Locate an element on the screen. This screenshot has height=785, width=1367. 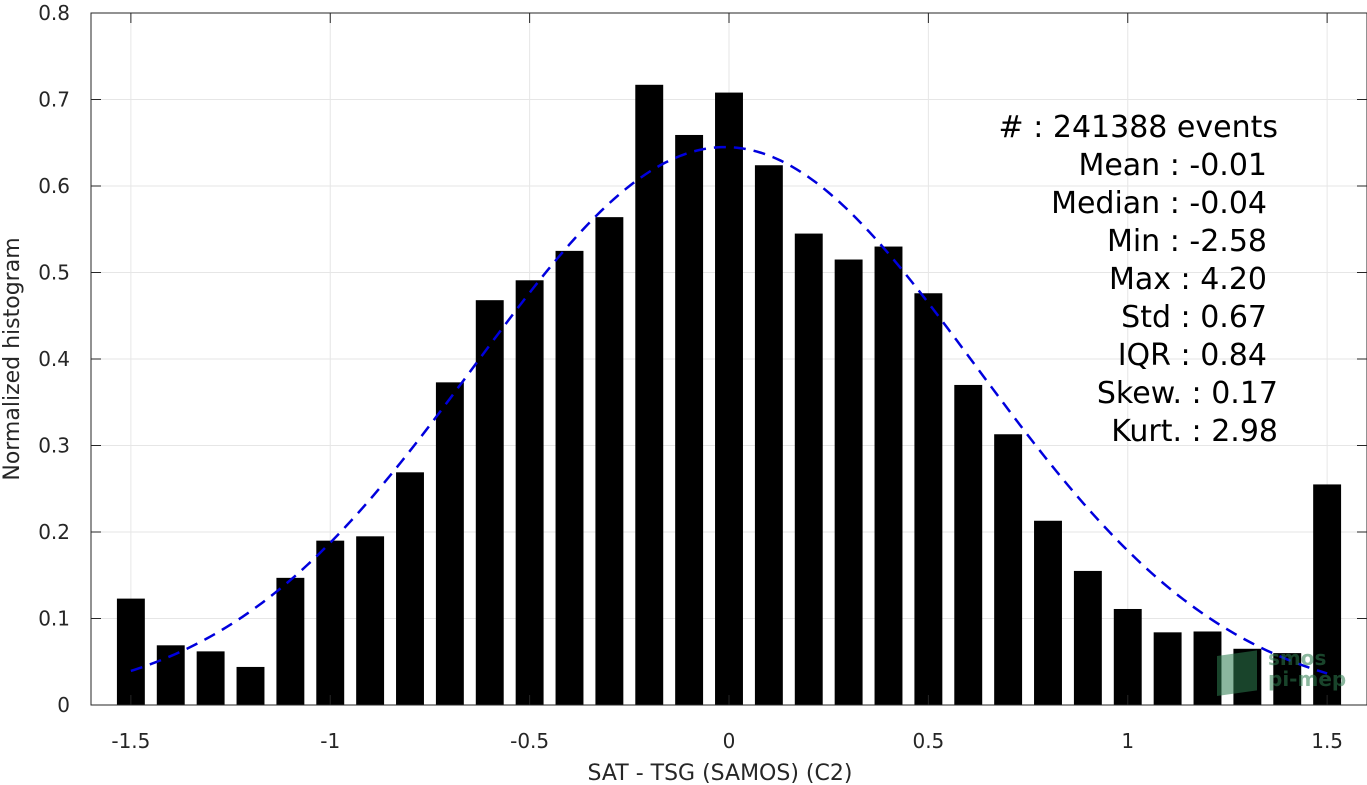
stat-line: Std : 0.67 is located at coordinates (1194, 317).